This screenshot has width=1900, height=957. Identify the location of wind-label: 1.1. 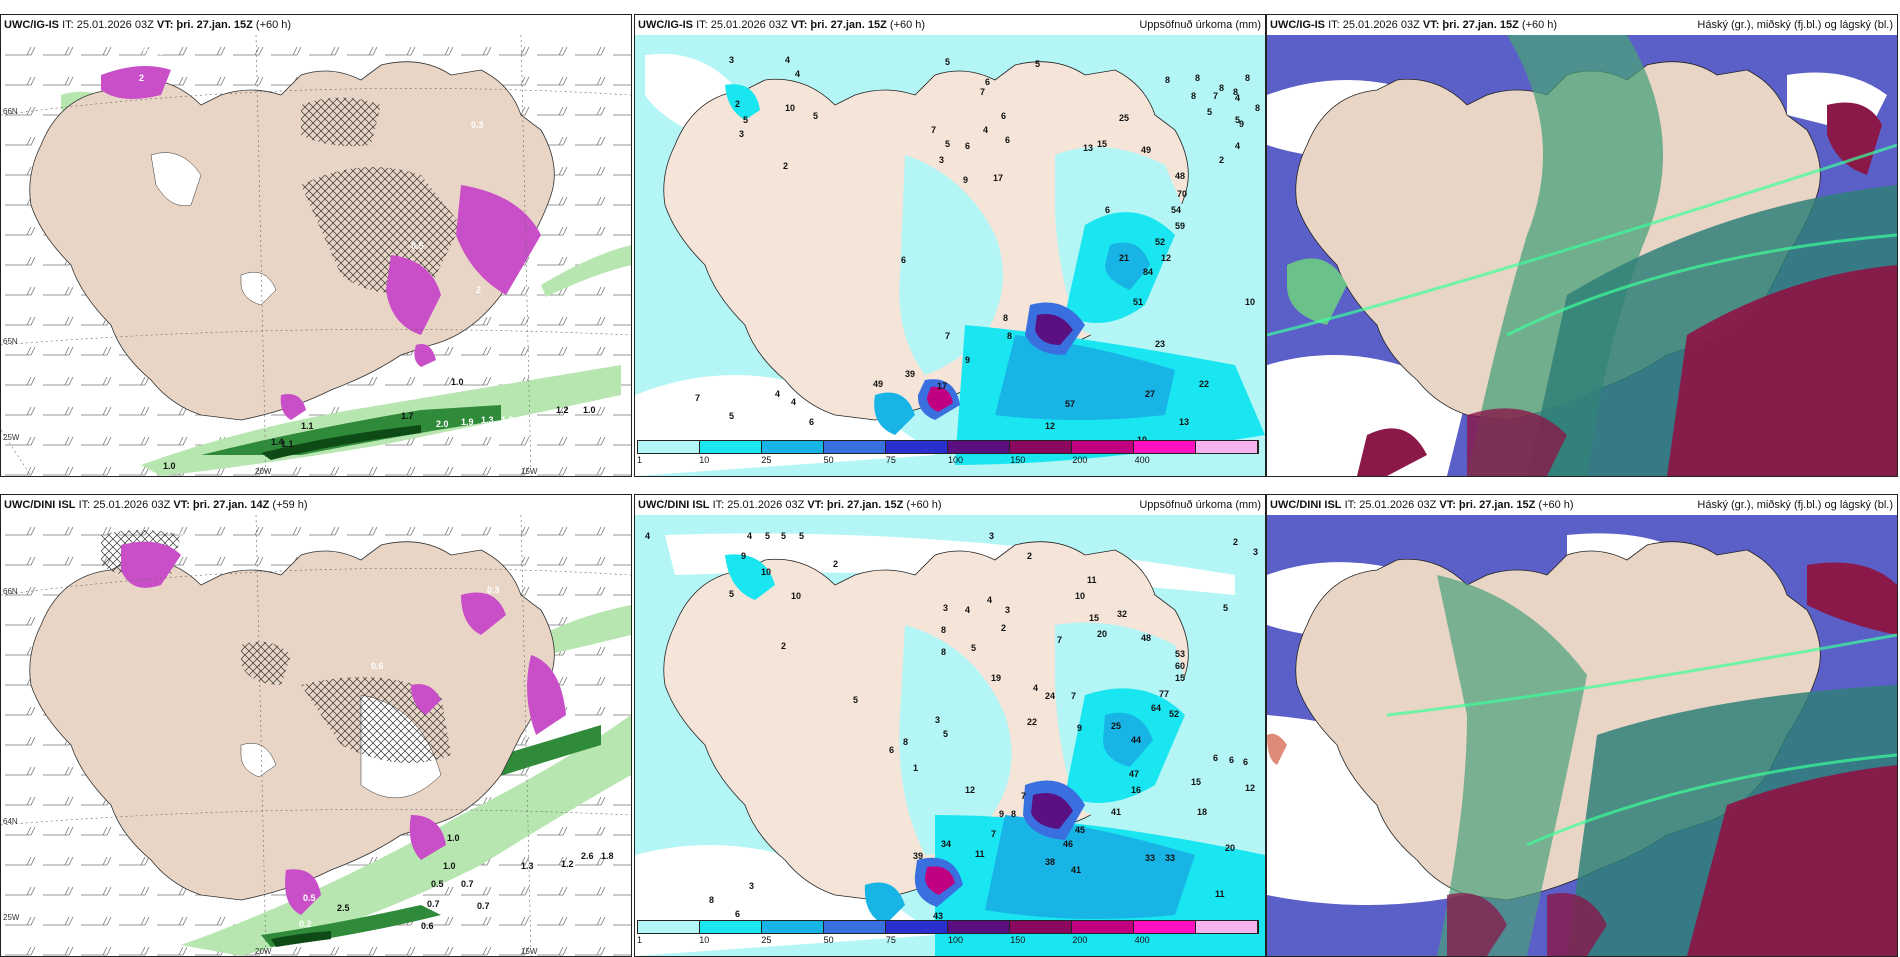
(307, 426).